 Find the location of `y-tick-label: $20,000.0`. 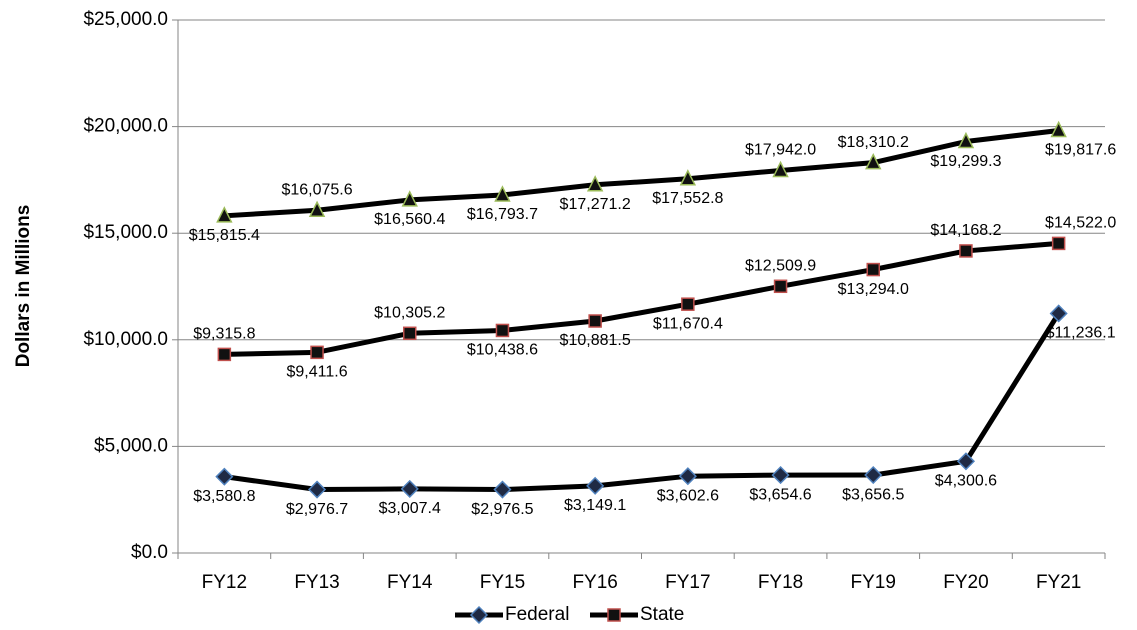

y-tick-label: $20,000.0 is located at coordinates (125, 126).